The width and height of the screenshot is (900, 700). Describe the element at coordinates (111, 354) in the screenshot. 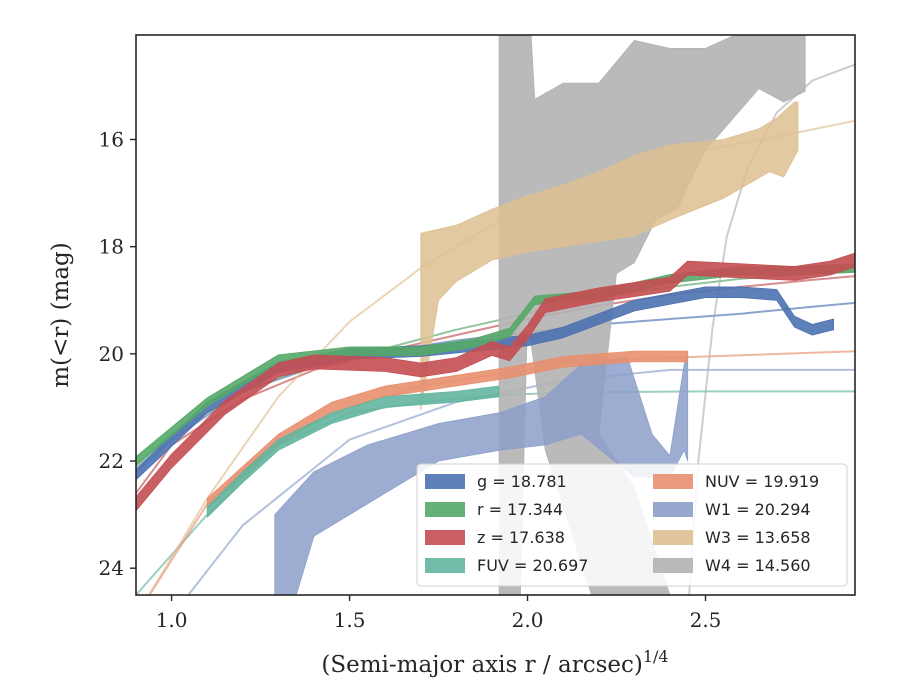

I see `y-tick-label: 20` at that location.